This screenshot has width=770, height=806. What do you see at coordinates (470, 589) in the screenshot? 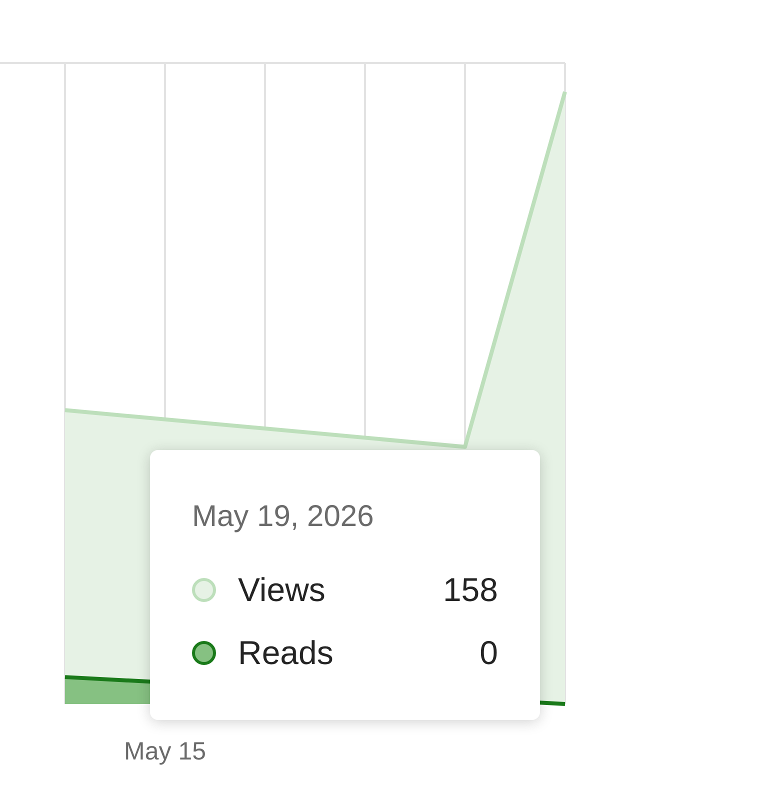
I see `annotation: 158` at bounding box center [470, 589].